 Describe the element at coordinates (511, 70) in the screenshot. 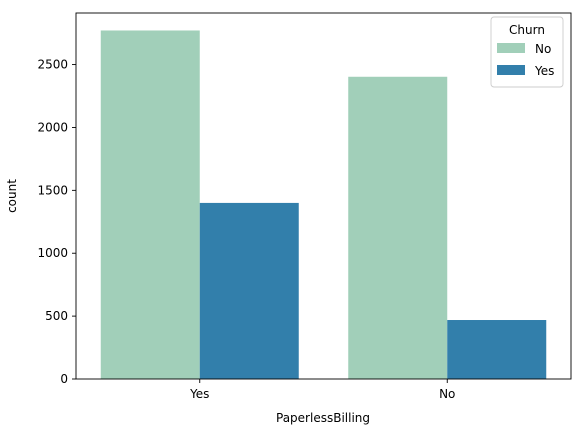

I see `legend-swatch-yes` at that location.